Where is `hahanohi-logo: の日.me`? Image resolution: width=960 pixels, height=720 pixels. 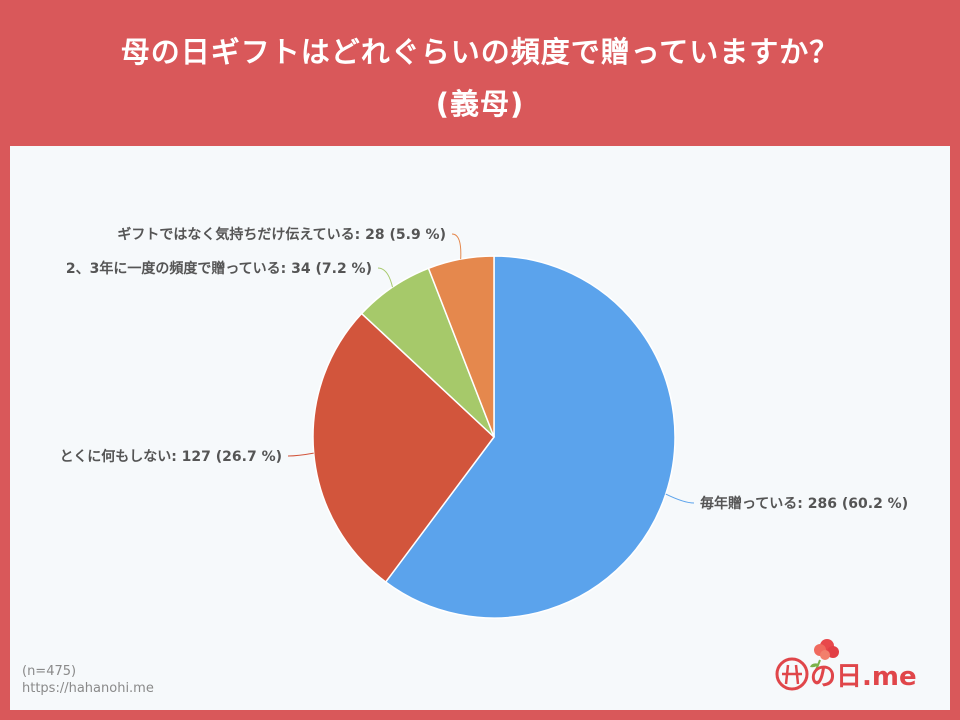
hahanohi-logo: の日.me is located at coordinates (855, 664).